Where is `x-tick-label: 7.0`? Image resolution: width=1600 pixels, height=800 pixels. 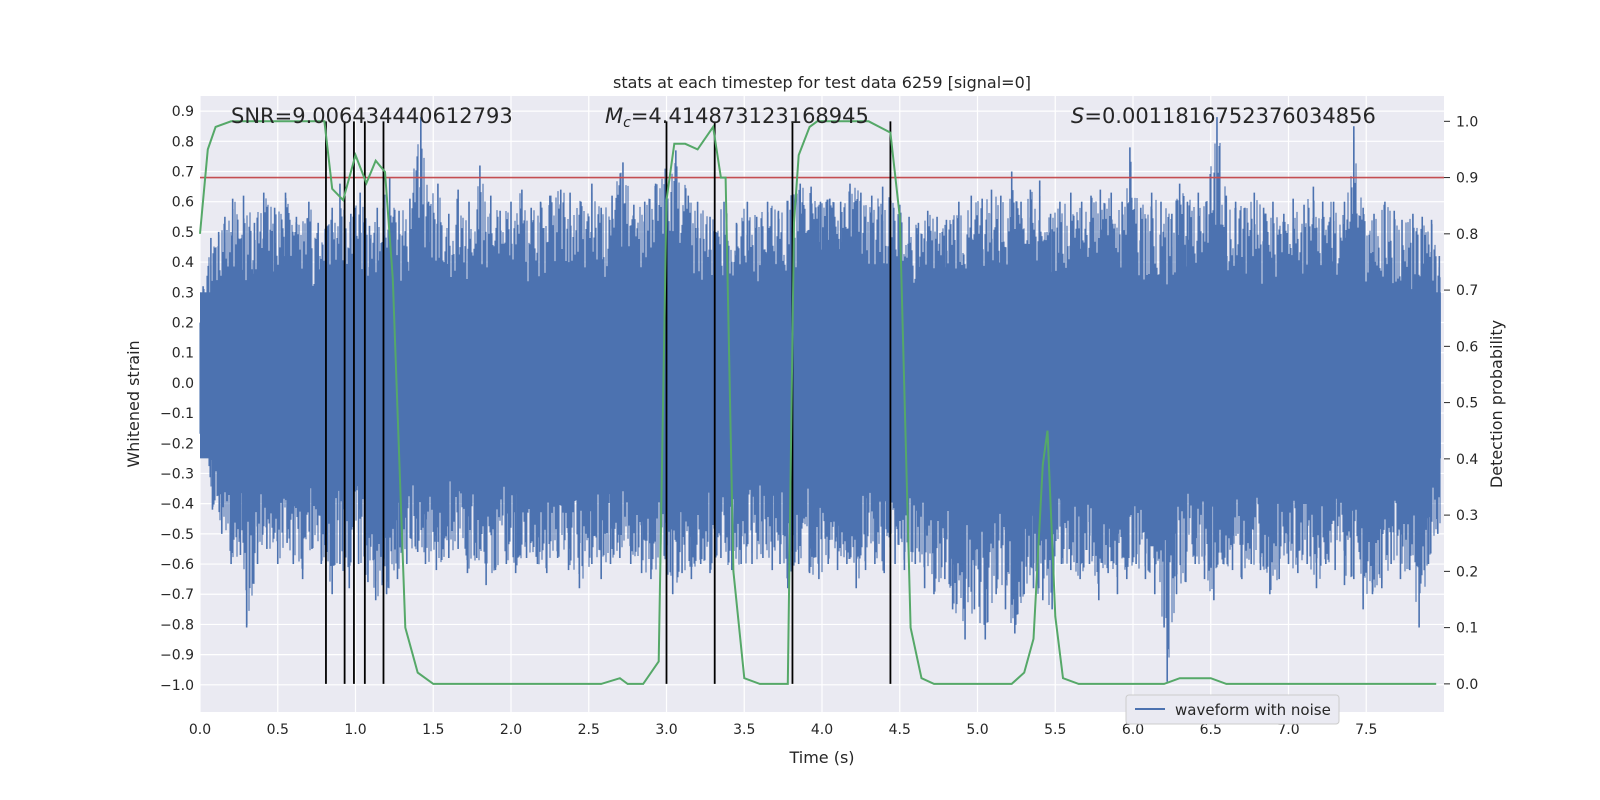
x-tick-label: 7.0 is located at coordinates (1288, 730).